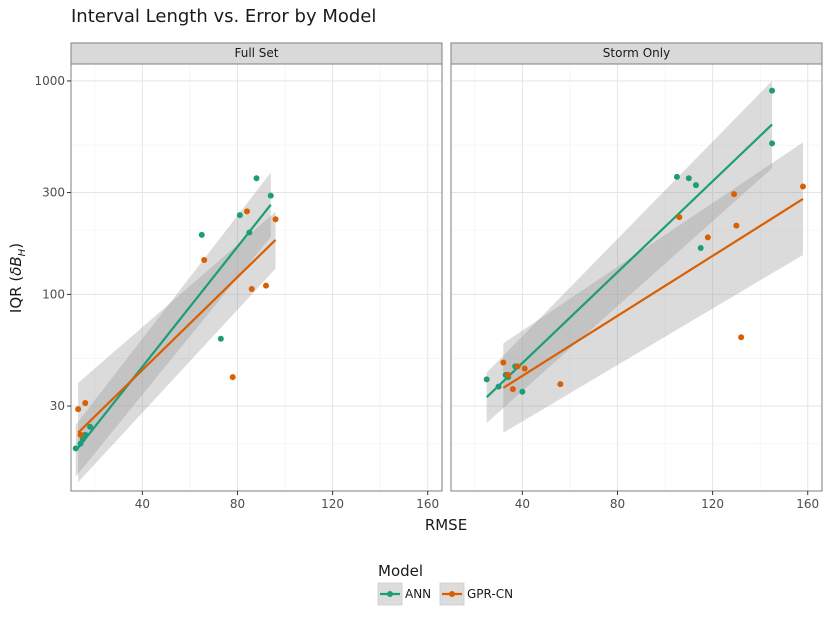  Describe the element at coordinates (17, 278) in the screenshot. I see `y-axis-title: IQR (δBH)` at that location.